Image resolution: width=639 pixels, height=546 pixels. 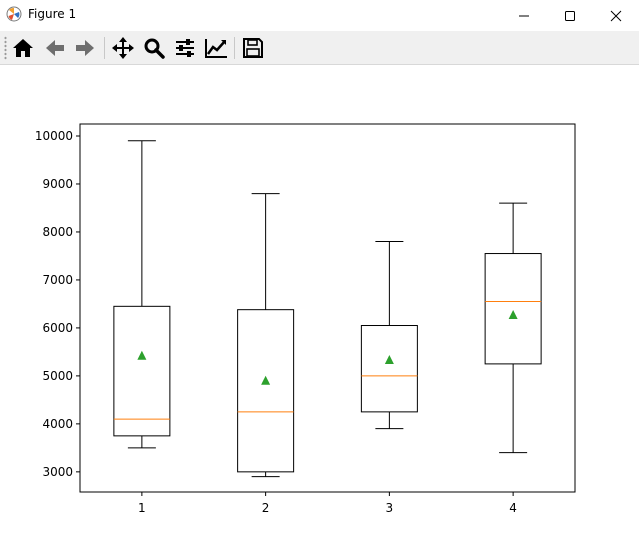 I want to click on title-bar: Figure 1, so click(x=319, y=15).